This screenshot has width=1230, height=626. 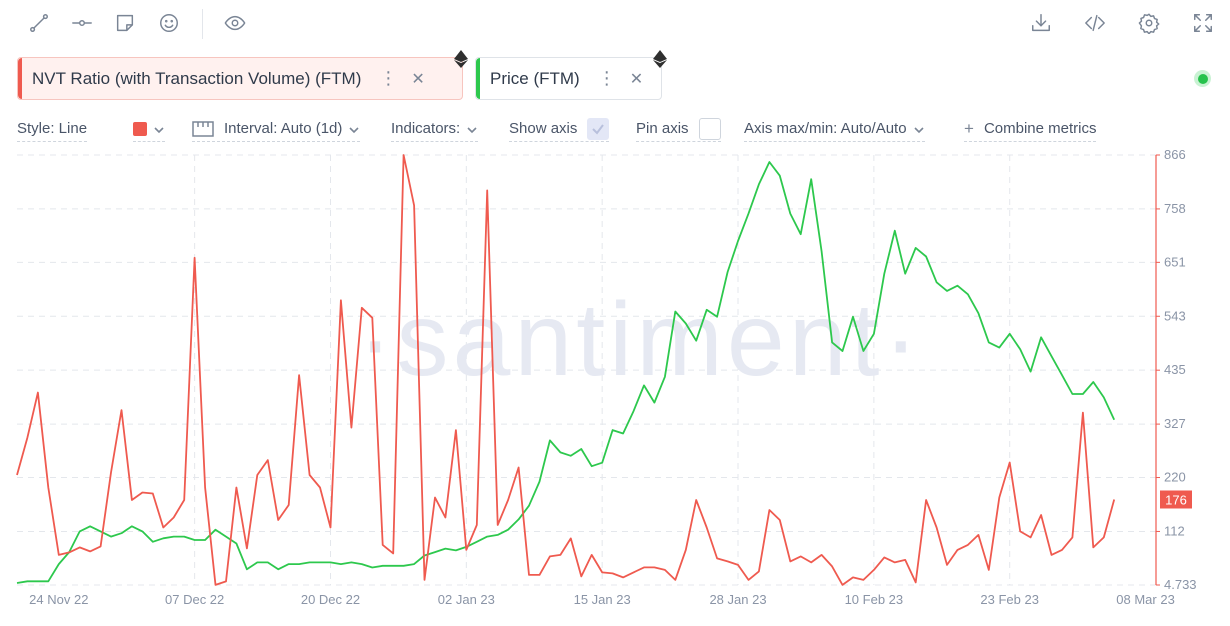 I want to click on horizontal-line-icon, so click(x=82, y=23).